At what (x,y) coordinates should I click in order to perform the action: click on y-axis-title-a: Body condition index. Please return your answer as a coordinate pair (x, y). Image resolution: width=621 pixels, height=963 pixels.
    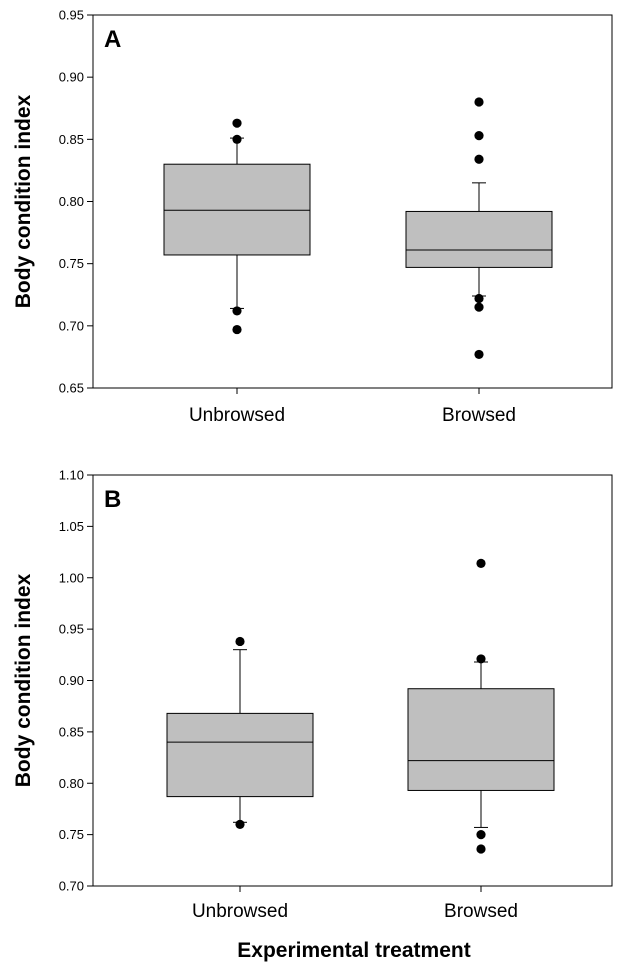
    Looking at the image, I should click on (23, 201).